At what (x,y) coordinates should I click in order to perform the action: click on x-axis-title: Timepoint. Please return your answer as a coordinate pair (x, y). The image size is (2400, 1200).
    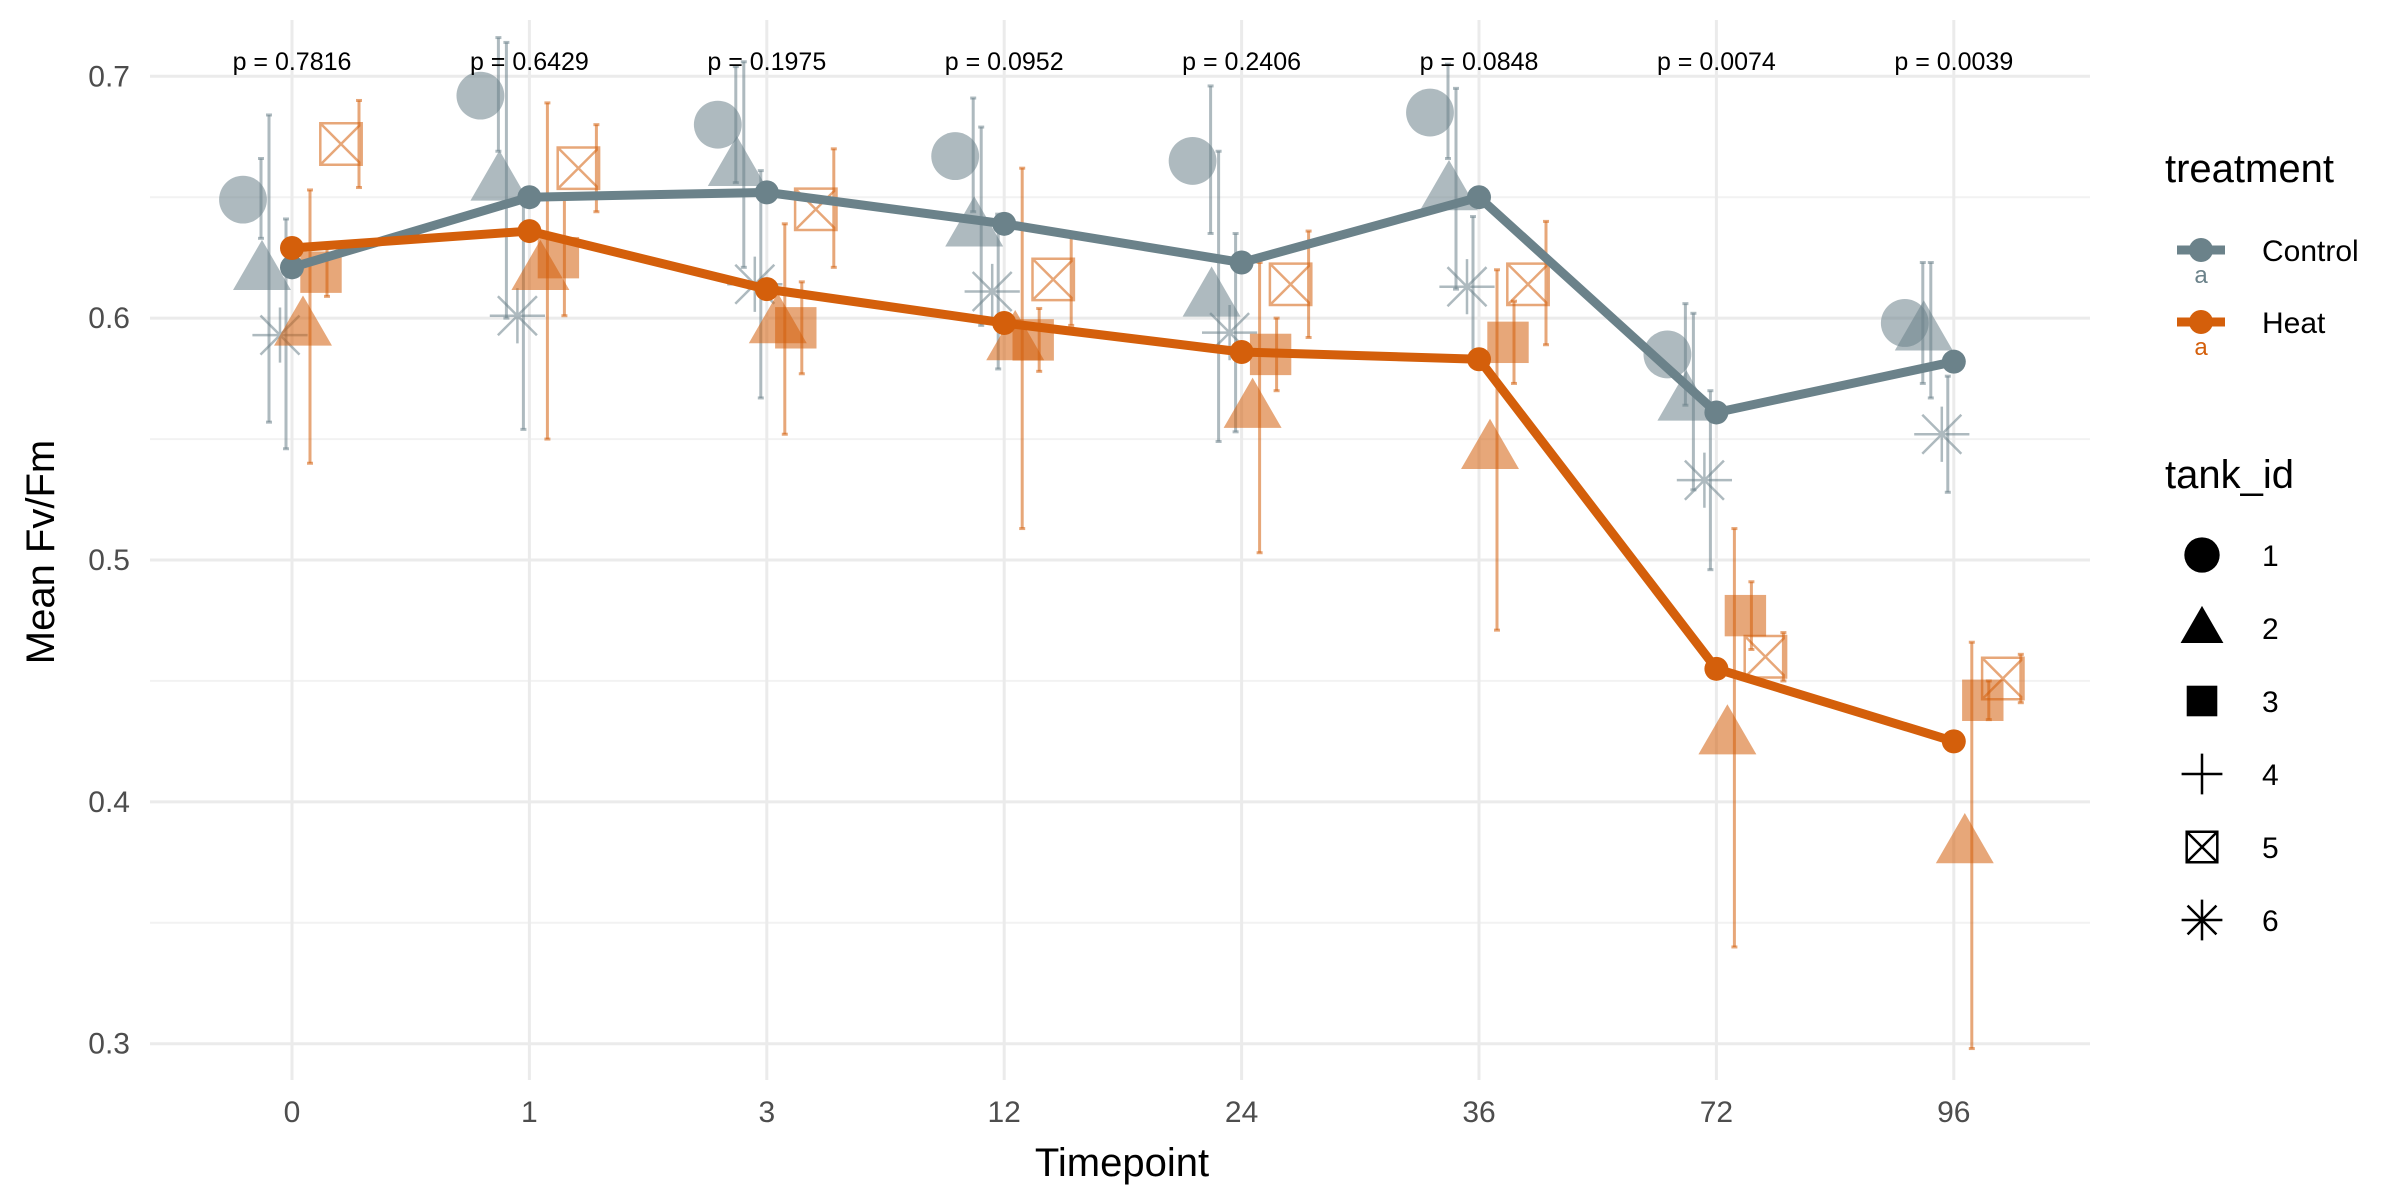
    Looking at the image, I should click on (1122, 1163).